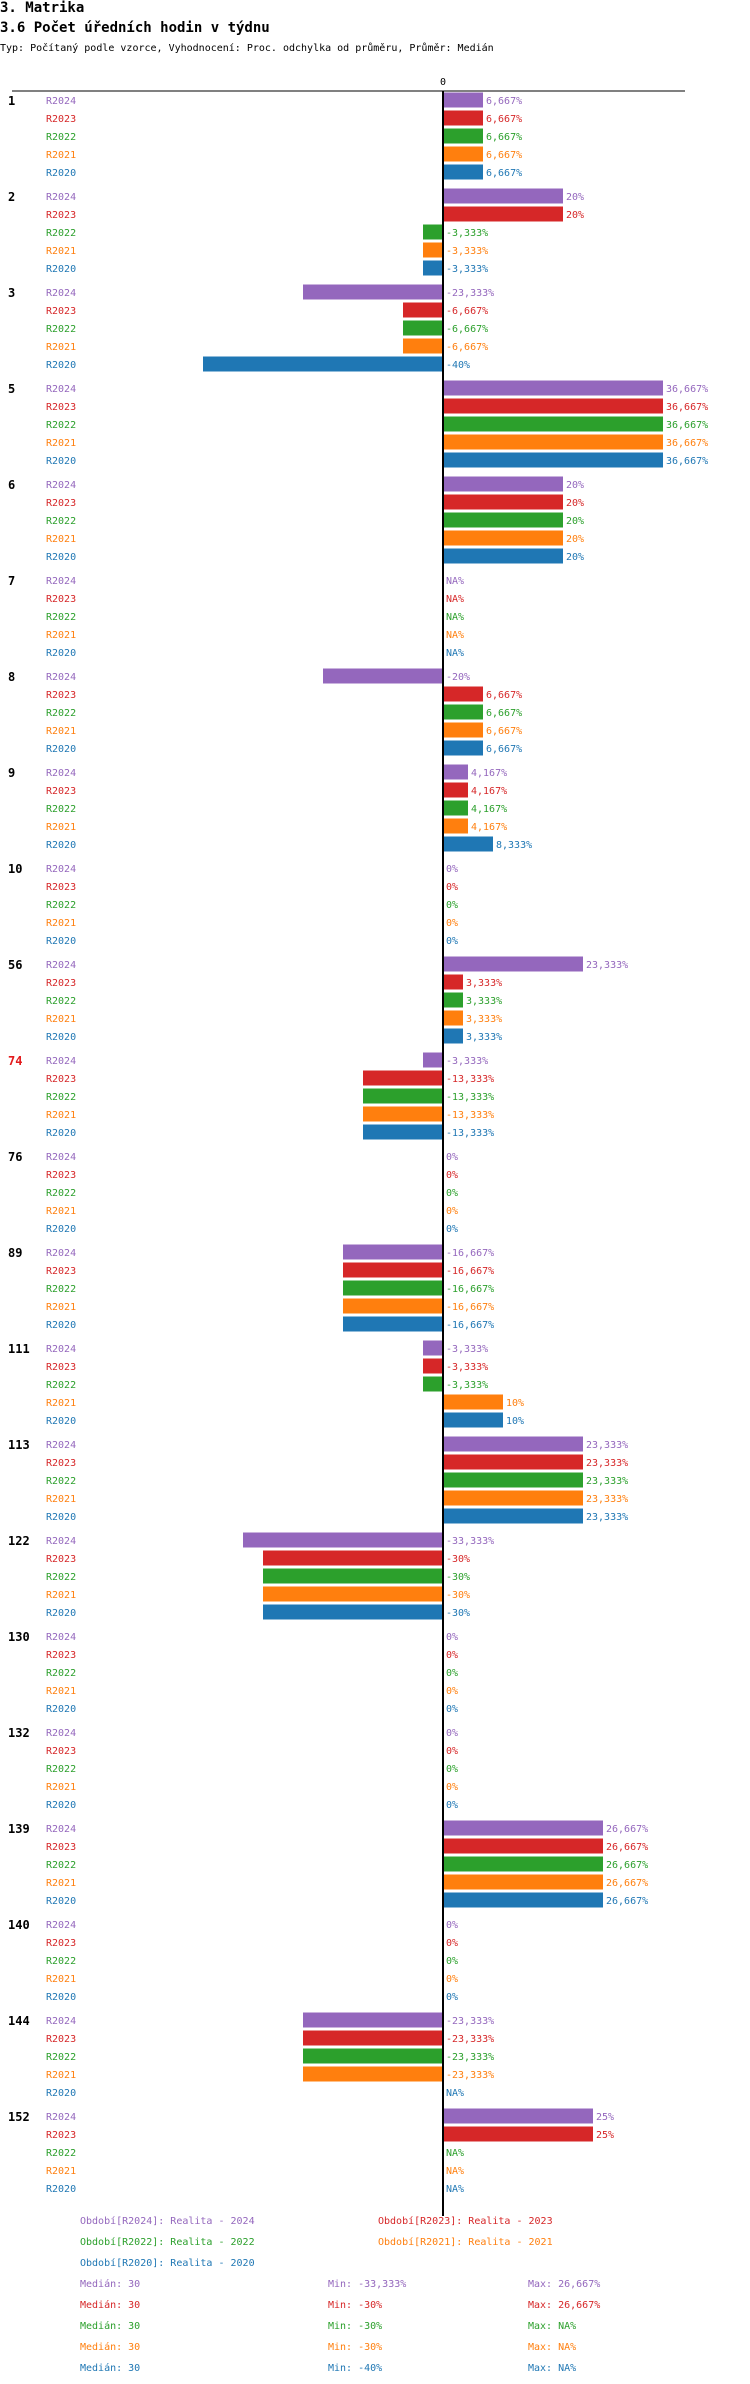  I want to click on data-label: 8,333%, so click(514, 845).